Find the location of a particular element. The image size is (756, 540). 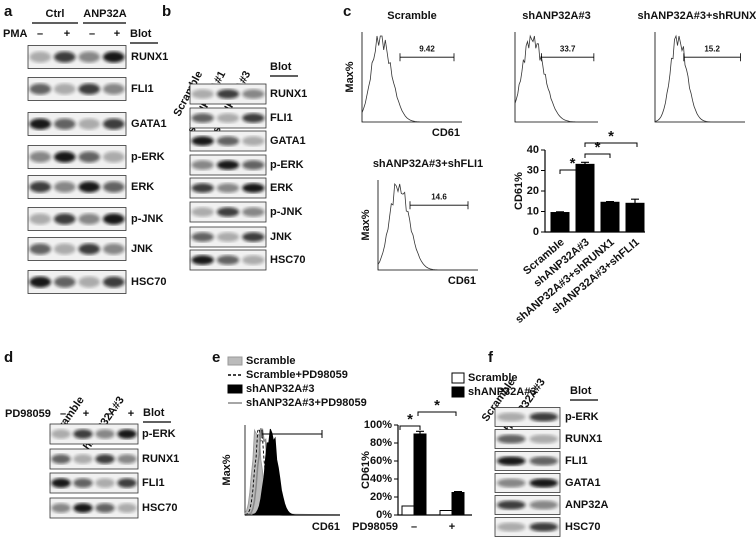

panel-label: d is located at coordinates (8, 357).